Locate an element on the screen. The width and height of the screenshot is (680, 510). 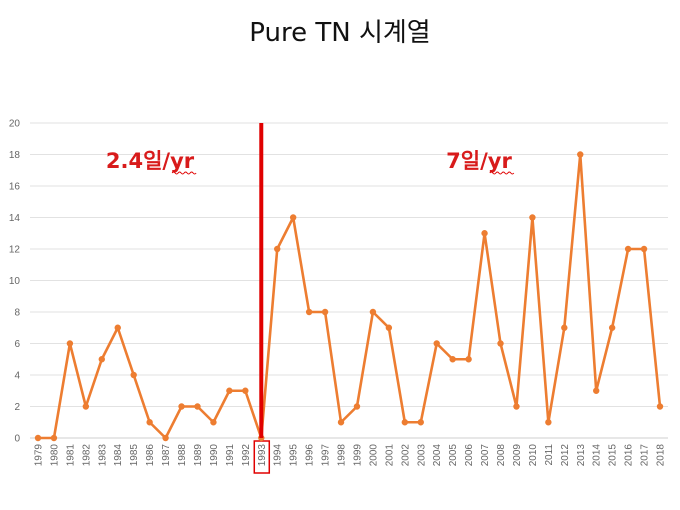
x-tick-label: 2011 is located at coordinates (549, 455).